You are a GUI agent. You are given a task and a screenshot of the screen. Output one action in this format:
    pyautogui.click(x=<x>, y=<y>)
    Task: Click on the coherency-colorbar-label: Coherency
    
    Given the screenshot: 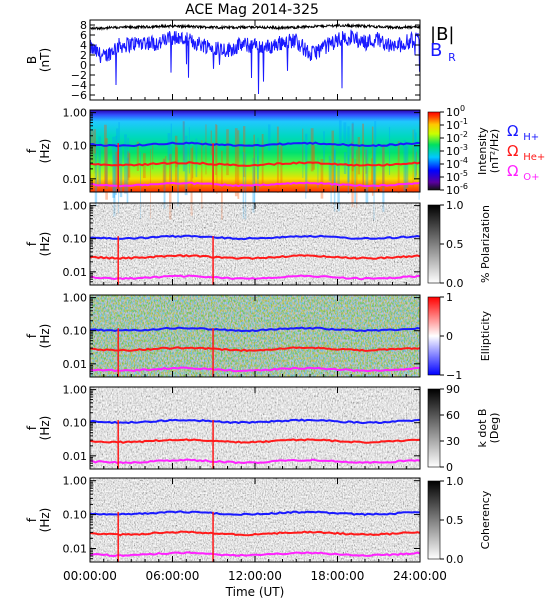 What is the action you would take?
    pyautogui.click(x=485, y=519)
    